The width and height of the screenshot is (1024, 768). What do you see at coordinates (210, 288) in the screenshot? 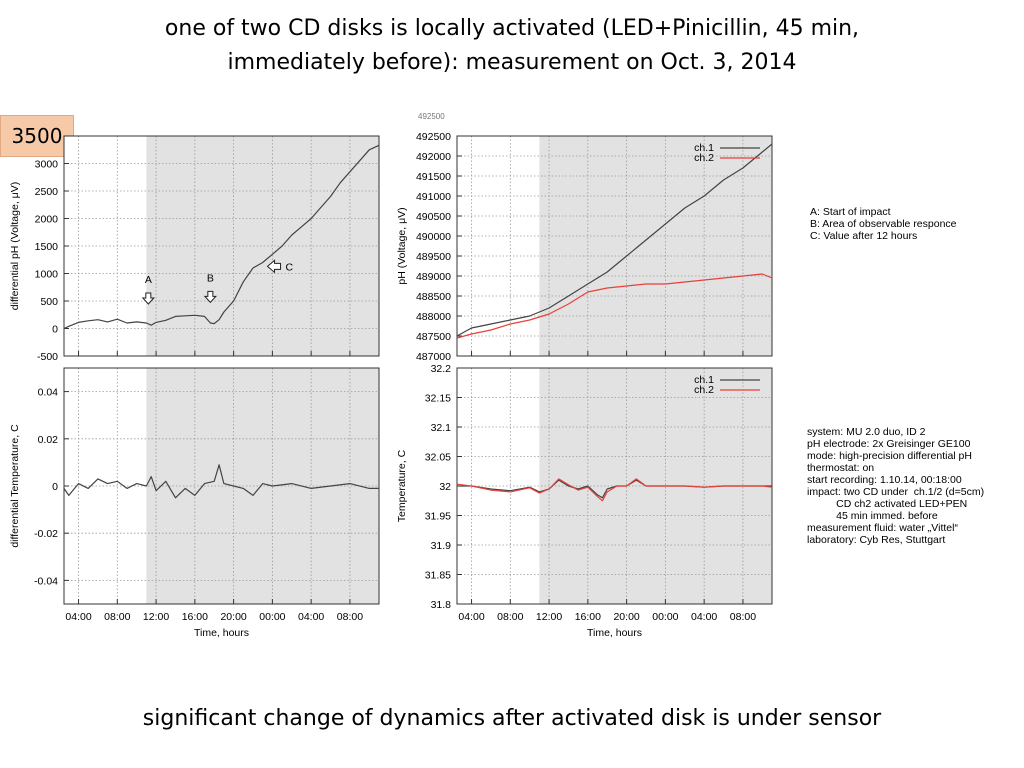
I see `marker-b: B` at bounding box center [210, 288].